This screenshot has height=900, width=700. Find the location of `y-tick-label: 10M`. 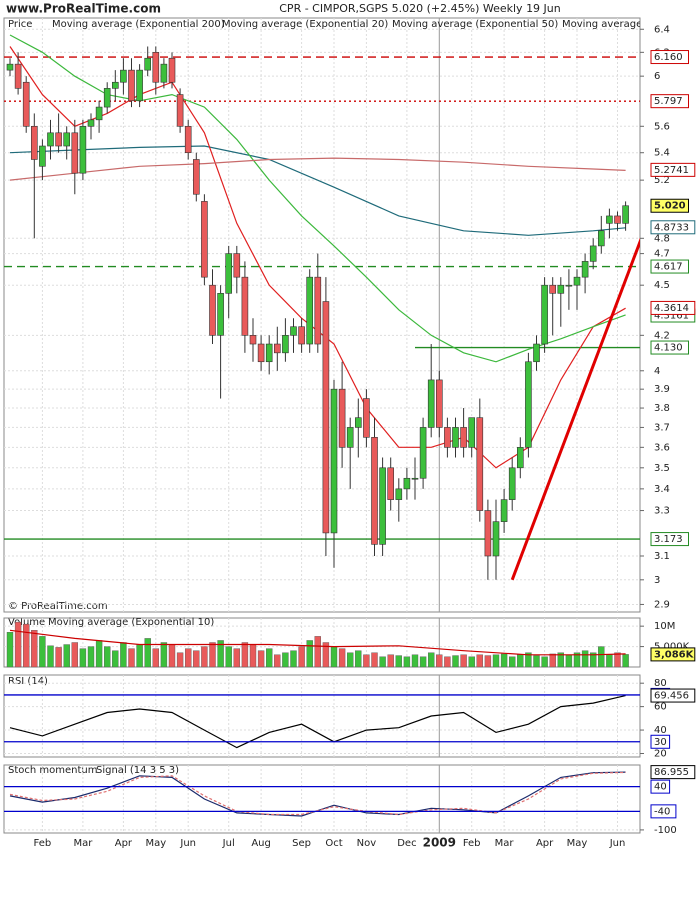

y-tick-label: 10M is located at coordinates (664, 626).